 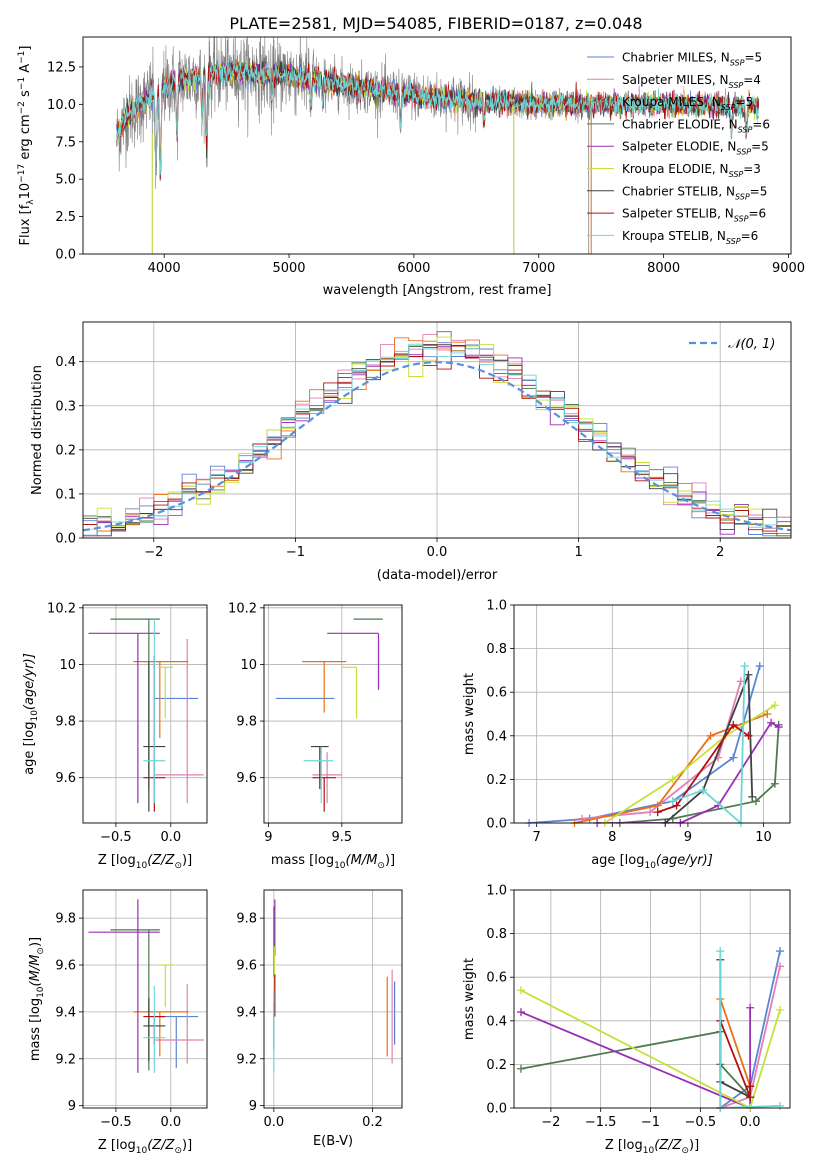 I want to click on y-tick-label: 2.5, so click(x=65, y=217).